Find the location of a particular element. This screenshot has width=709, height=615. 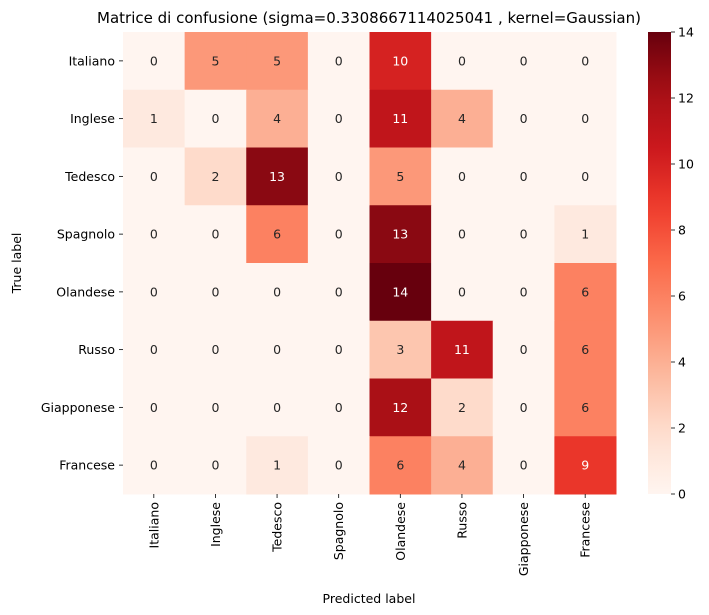

cell-value-label: 4 is located at coordinates (277, 118).